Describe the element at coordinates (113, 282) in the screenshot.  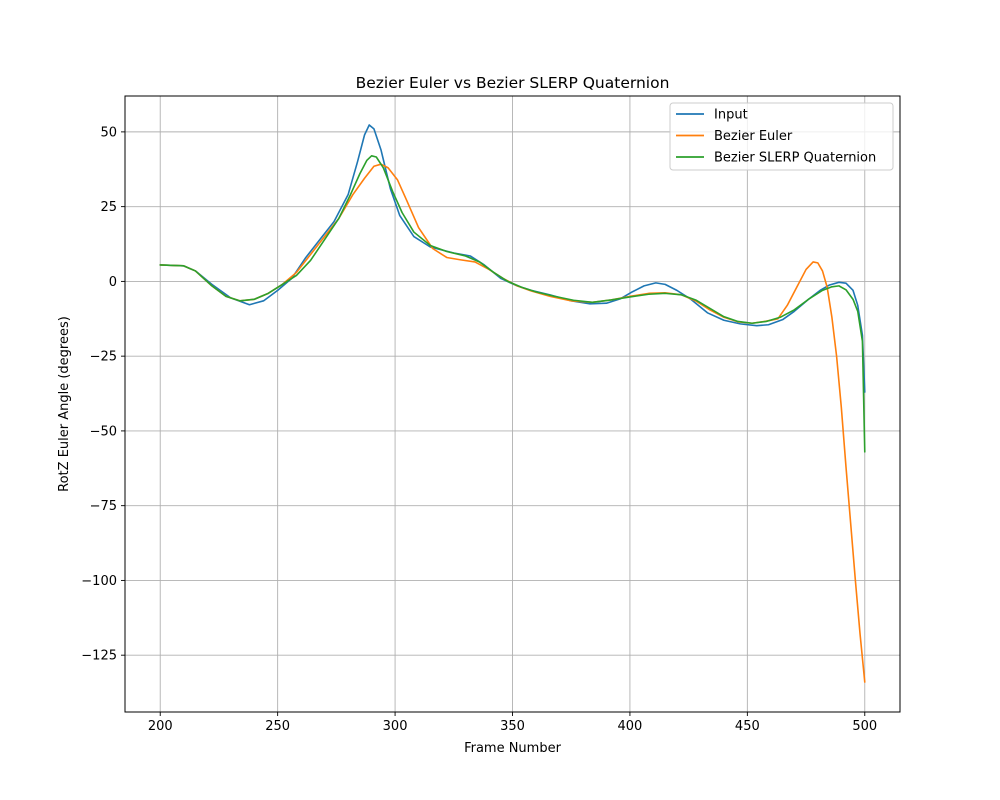
I see `y-tick-label: 0` at that location.